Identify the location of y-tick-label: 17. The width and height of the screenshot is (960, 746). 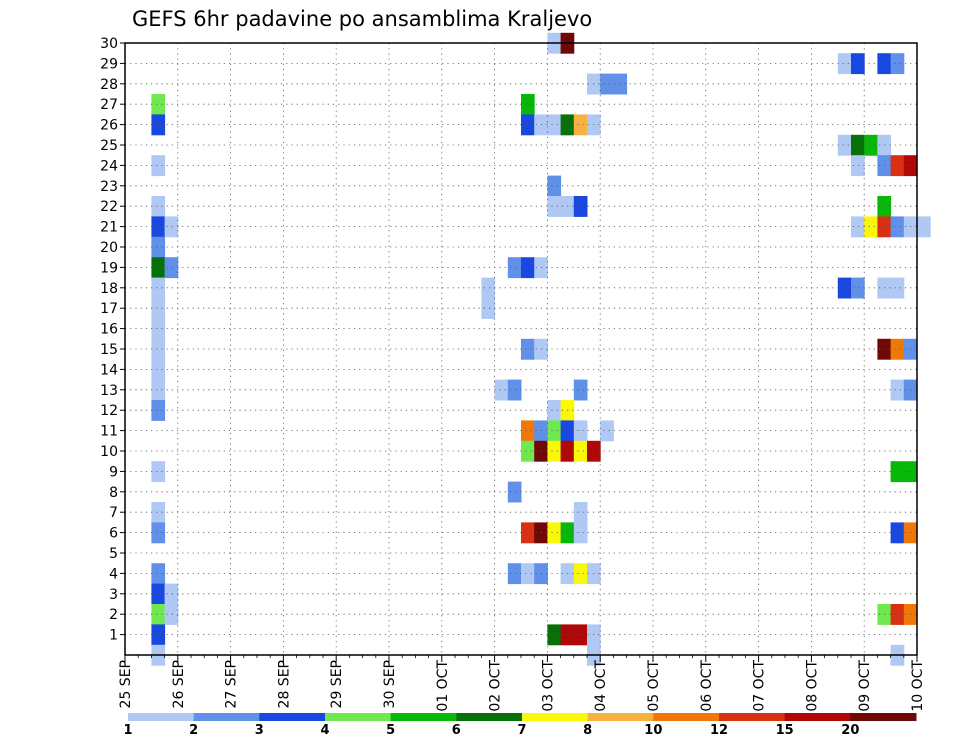
(109, 309).